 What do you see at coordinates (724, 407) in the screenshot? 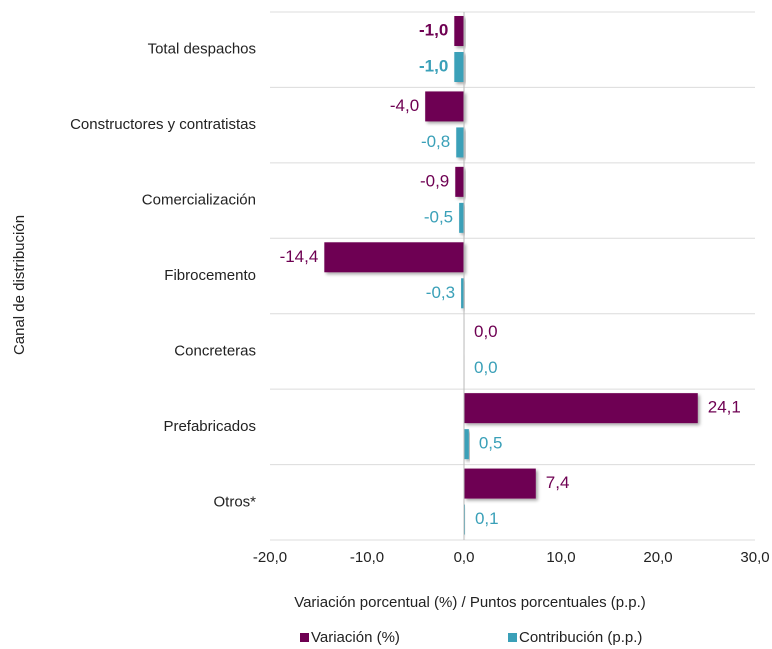
I see `value-label: 24,1` at bounding box center [724, 407].